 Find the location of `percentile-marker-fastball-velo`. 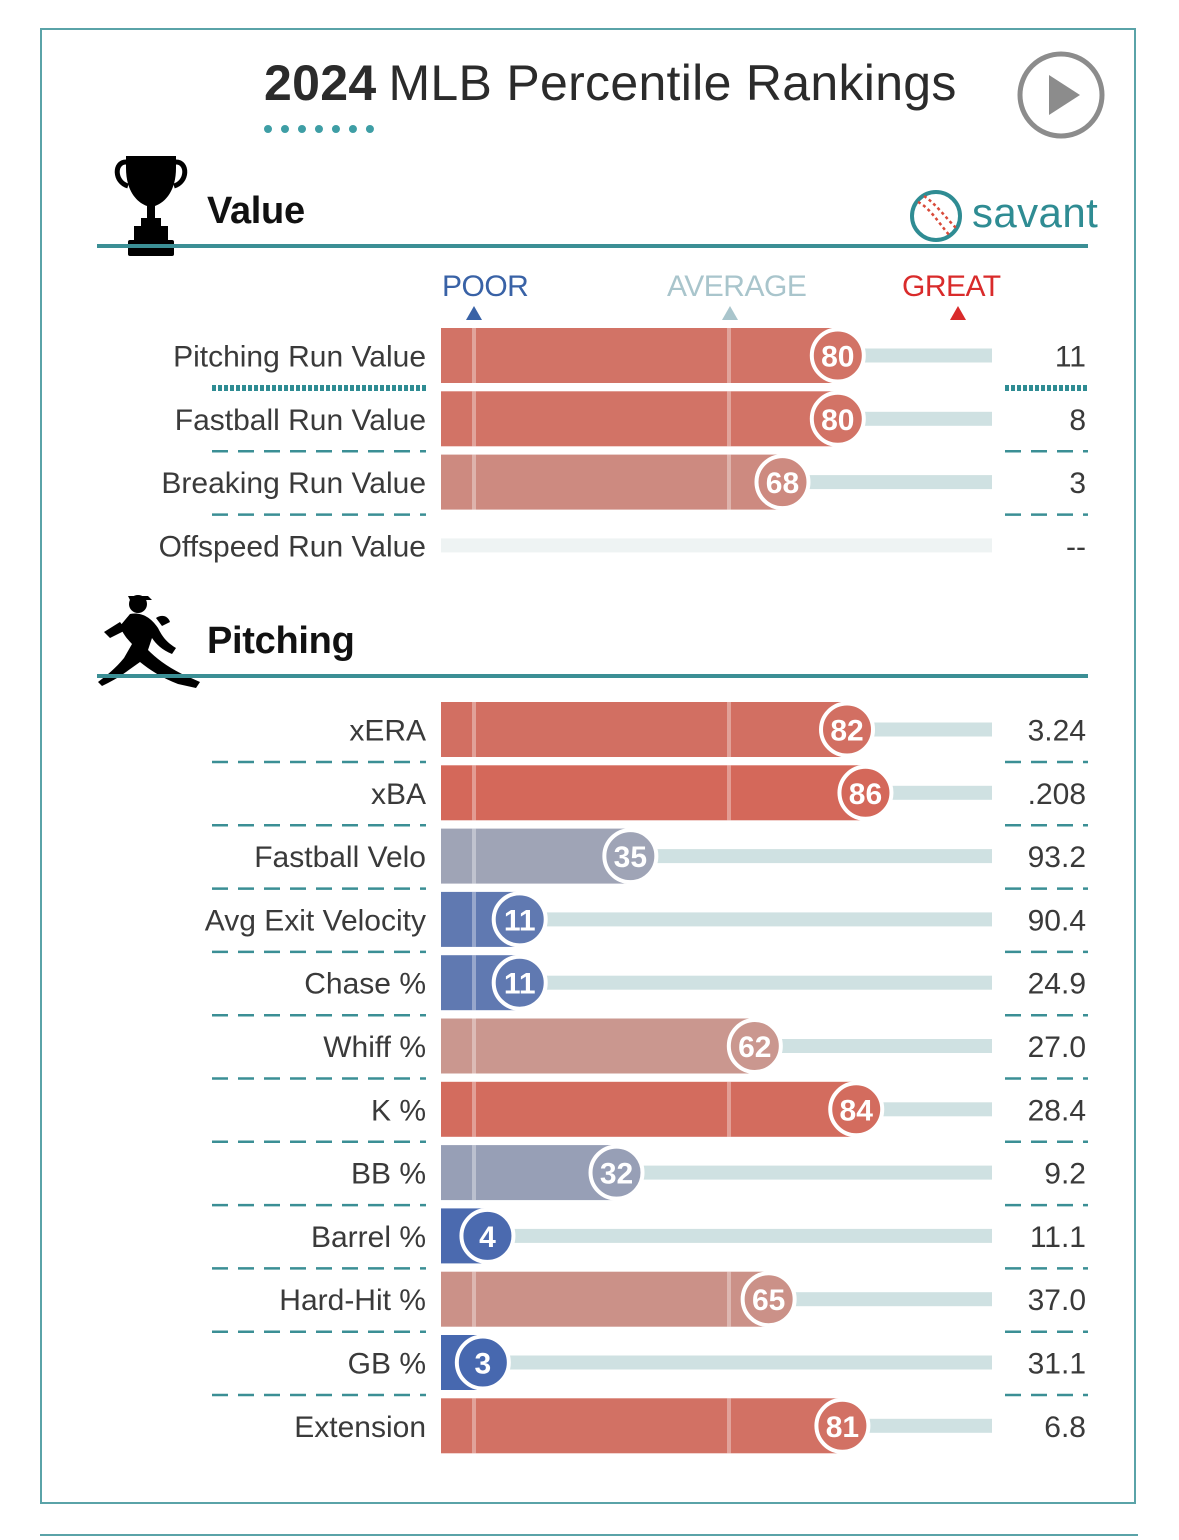

percentile-marker-fastball-velo is located at coordinates (630, 856).